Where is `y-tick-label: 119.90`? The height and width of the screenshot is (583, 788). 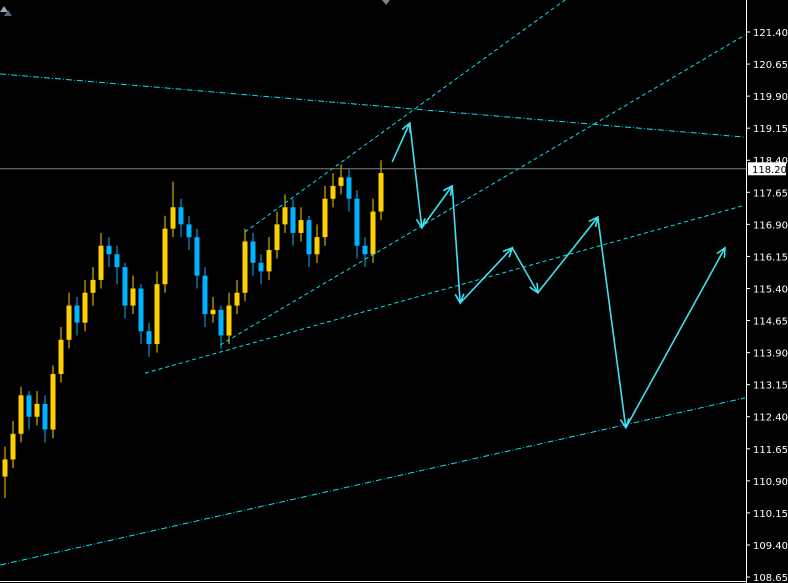 y-tick-label: 119.90 is located at coordinates (770, 97).